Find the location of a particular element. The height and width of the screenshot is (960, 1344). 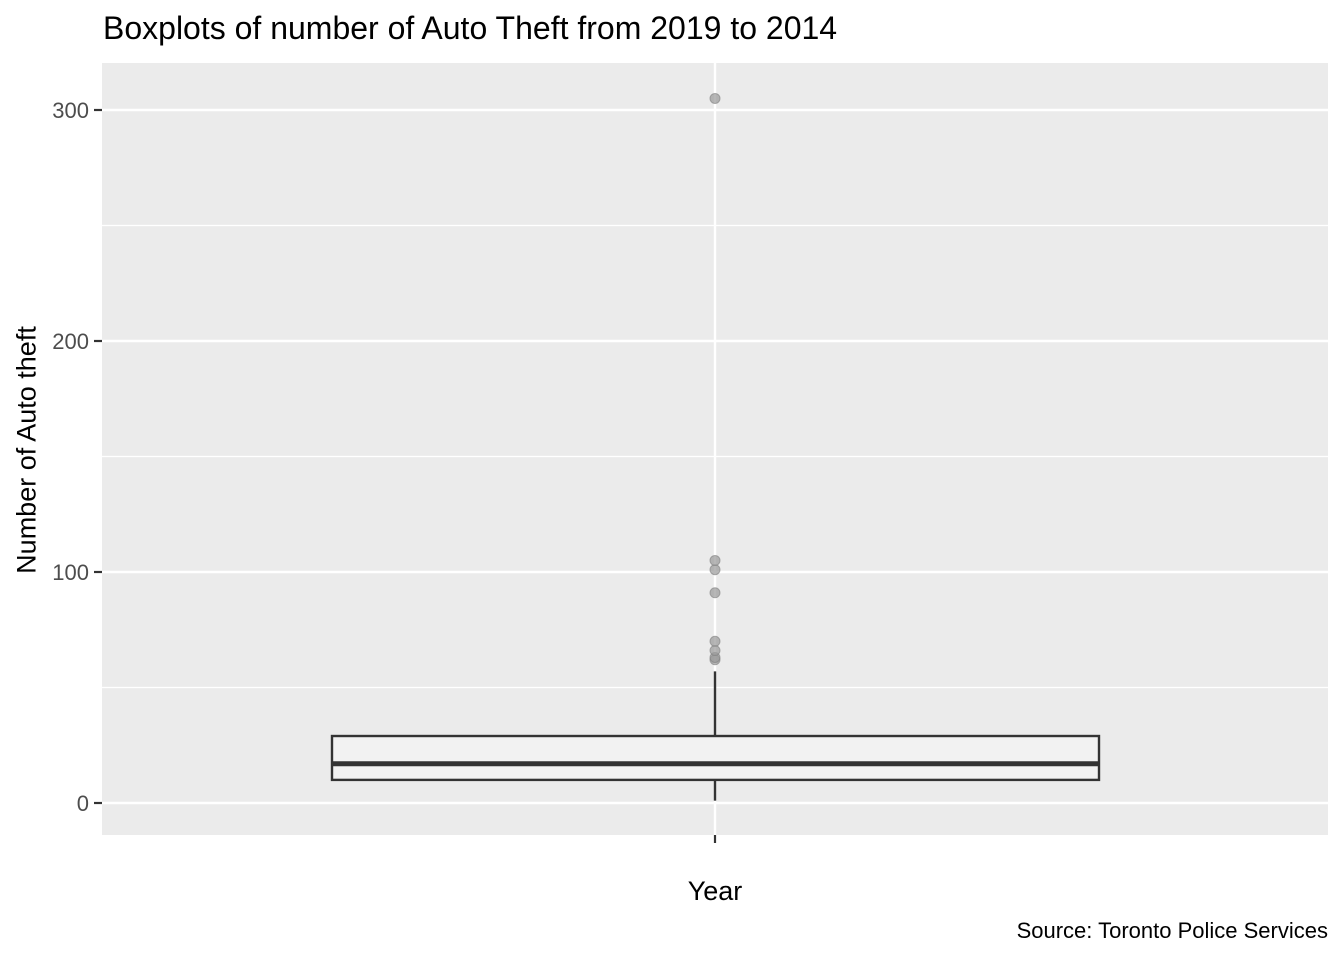

outlier-points is located at coordinates (715, 379).